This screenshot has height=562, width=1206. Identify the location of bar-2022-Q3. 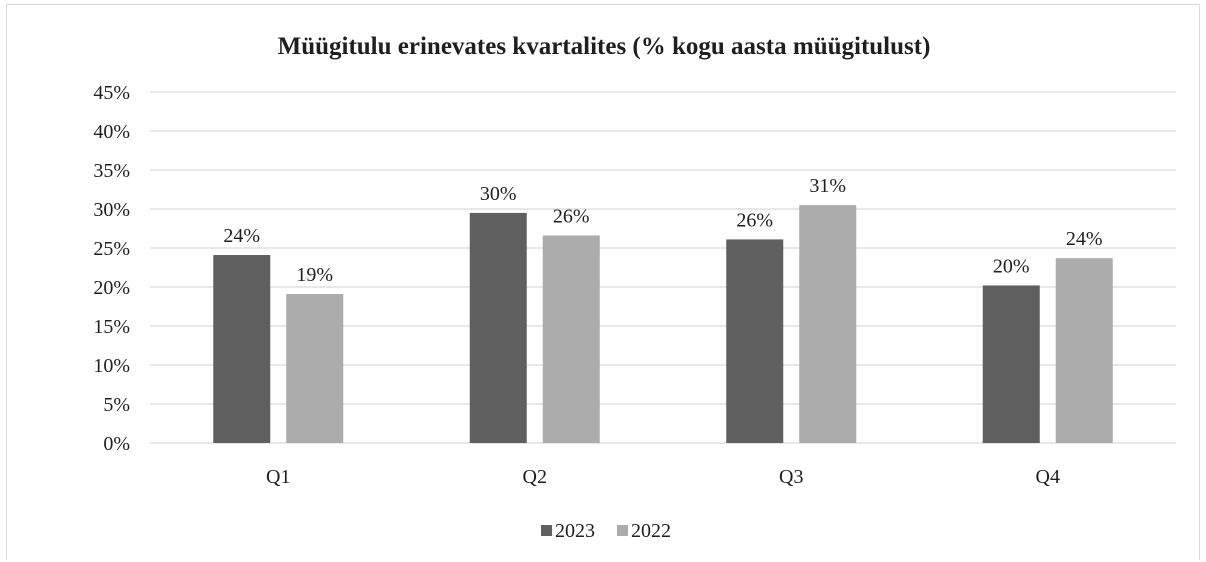
(828, 324).